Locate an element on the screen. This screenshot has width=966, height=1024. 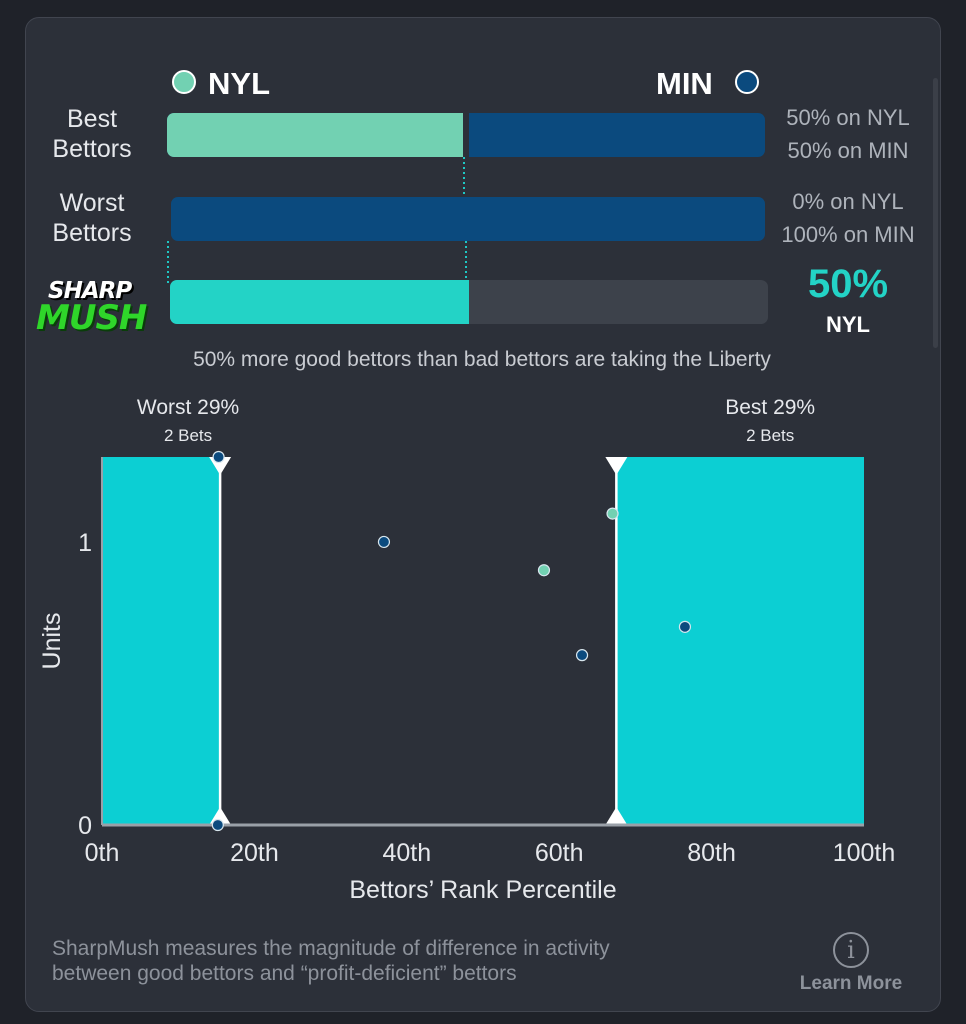
sharpmush-fill is located at coordinates (319, 302).